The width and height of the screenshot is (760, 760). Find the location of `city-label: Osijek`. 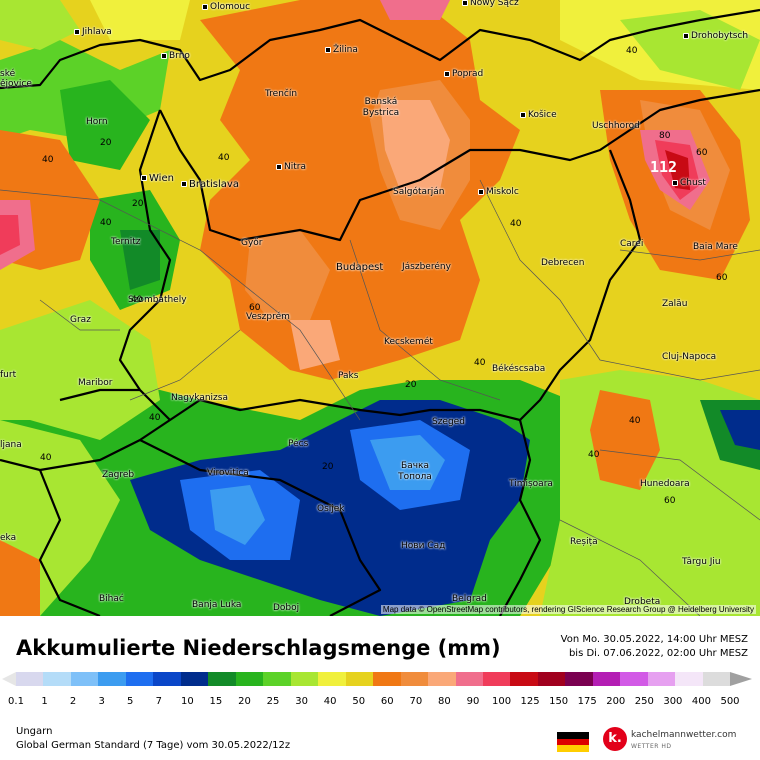

city-label: Osijek is located at coordinates (331, 509).